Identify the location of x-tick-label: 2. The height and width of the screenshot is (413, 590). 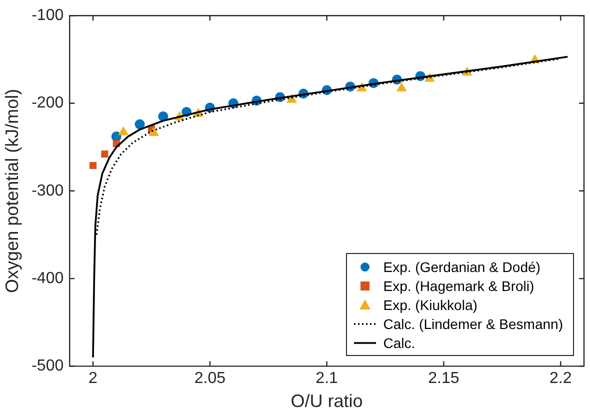
(93, 379).